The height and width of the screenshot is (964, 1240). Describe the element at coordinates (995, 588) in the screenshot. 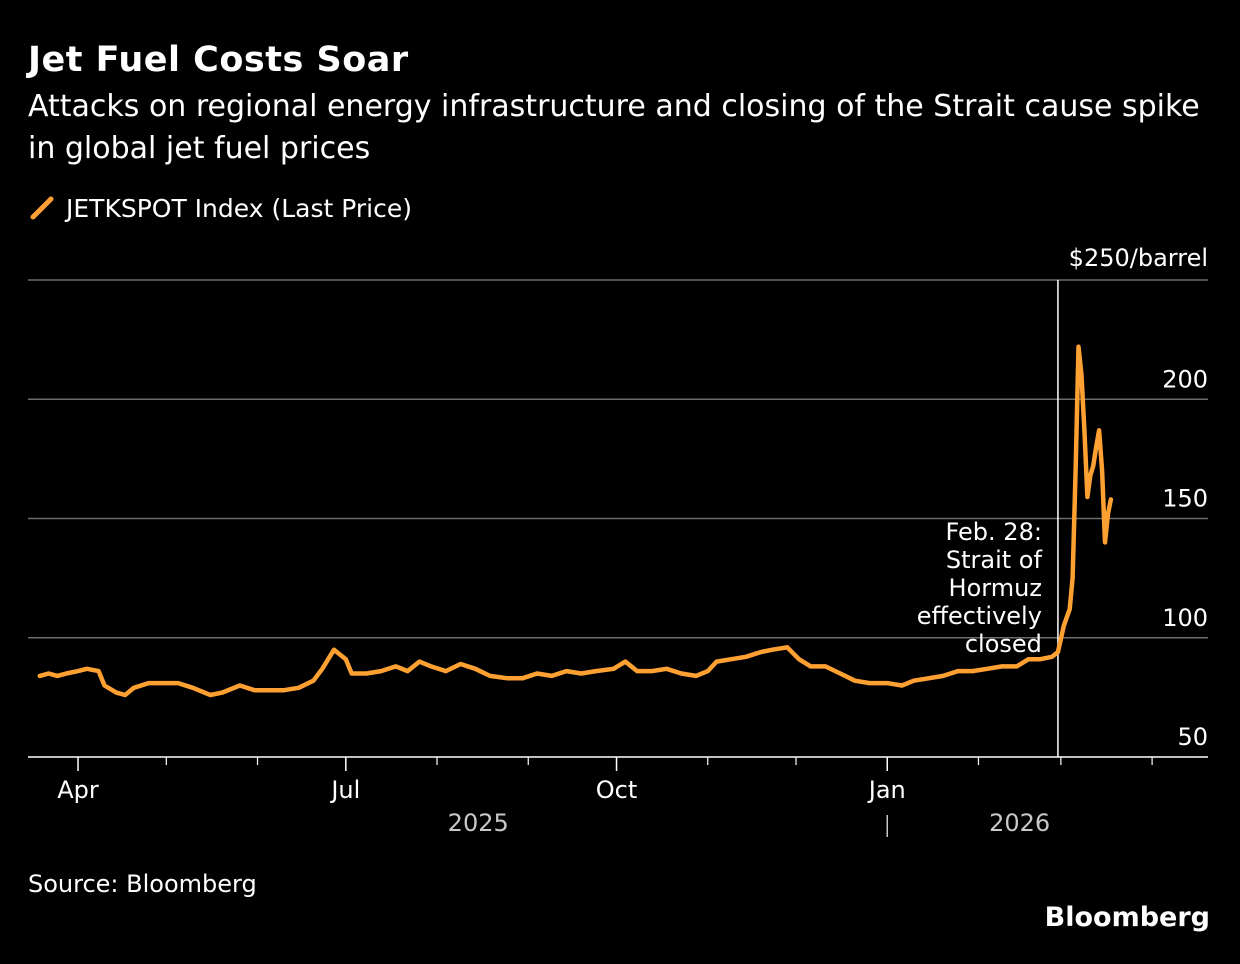

I see `annotation-line-text: Hormuz` at that location.